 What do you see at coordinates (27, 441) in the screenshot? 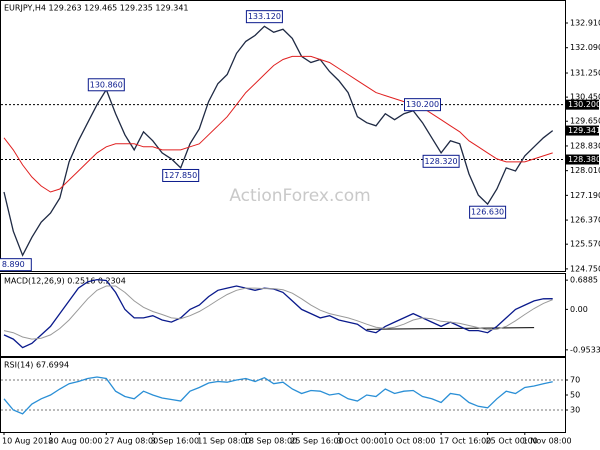
I see `x-tick-label: 10 Aug 2018` at bounding box center [27, 441].